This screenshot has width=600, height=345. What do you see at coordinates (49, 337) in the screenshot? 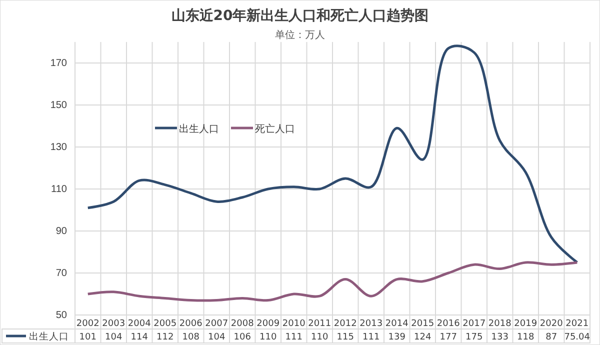
I see `text: 出生人口` at bounding box center [49, 337].